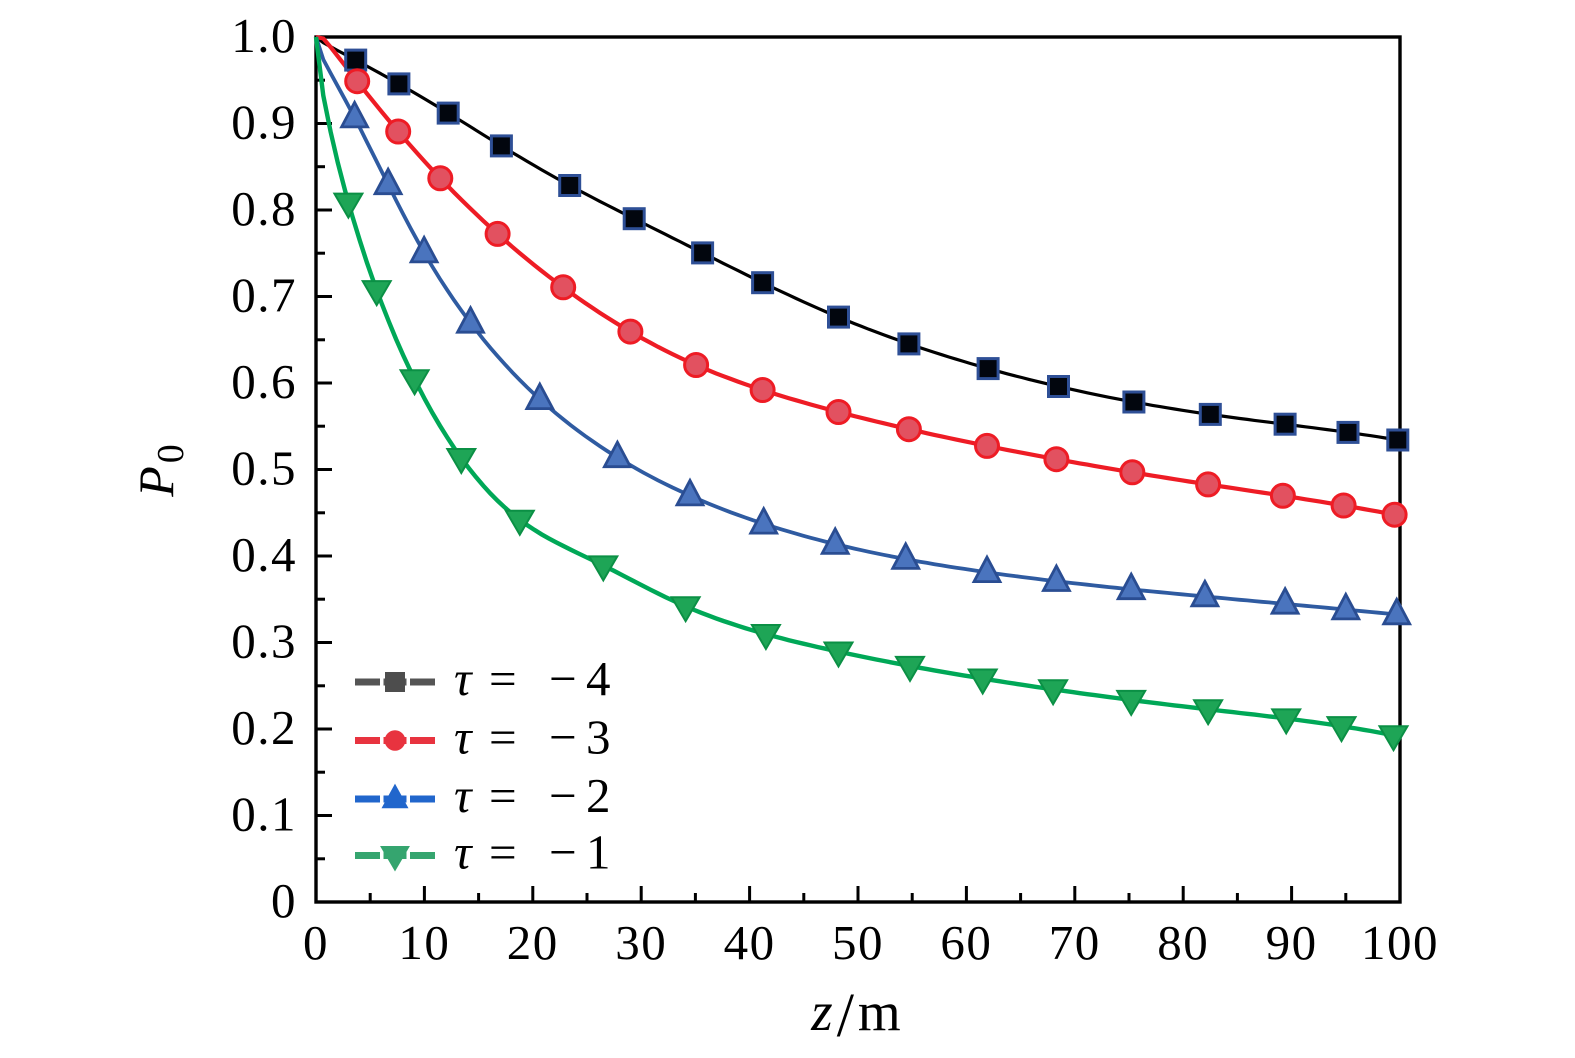 The width and height of the screenshot is (1575, 1058). What do you see at coordinates (858, 942) in the screenshot?
I see `svg-text: 50` at bounding box center [858, 942].